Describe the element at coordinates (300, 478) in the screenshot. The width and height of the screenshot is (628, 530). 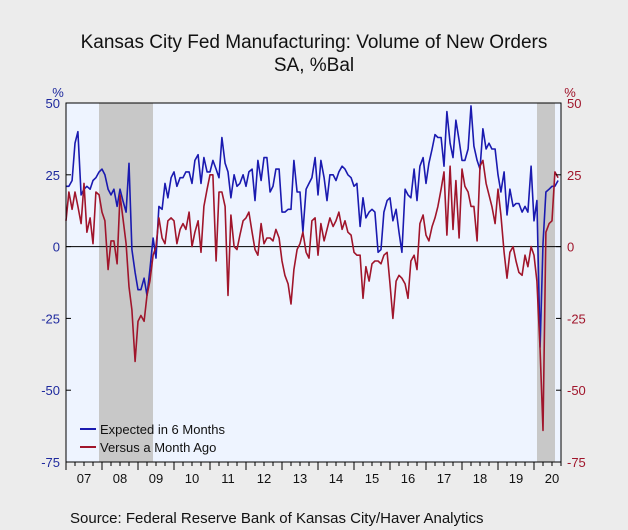
I see `x-tick-label: 13` at that location.